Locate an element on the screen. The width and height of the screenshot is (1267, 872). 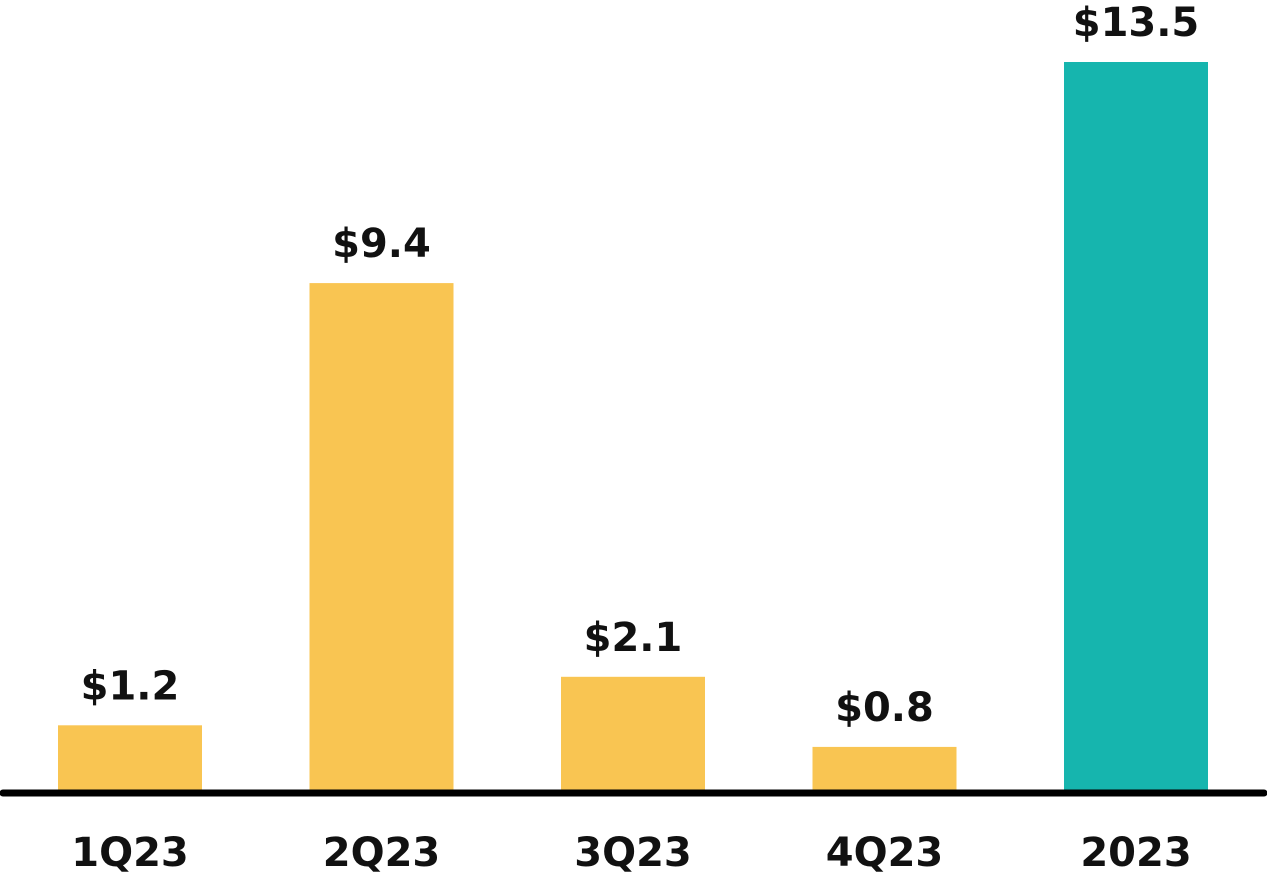
bar-1q23 is located at coordinates (130, 757).